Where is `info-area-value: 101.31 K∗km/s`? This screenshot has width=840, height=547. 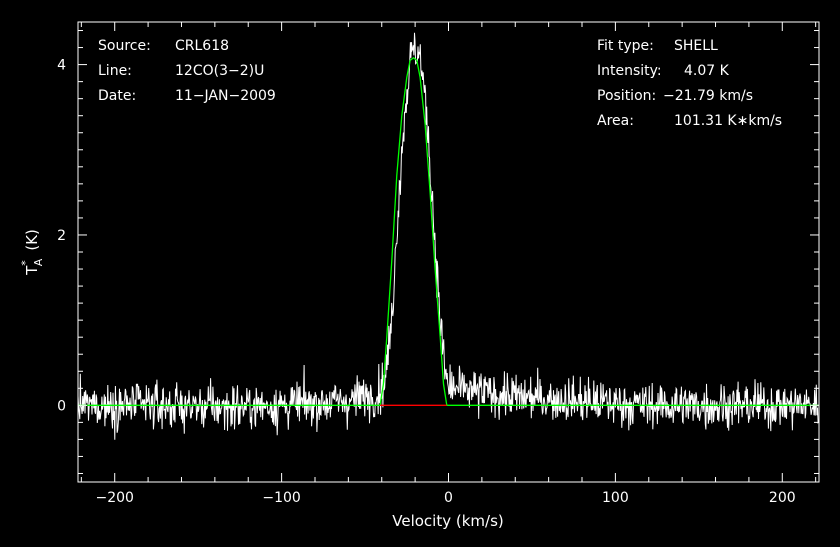
info-area-value: 101.31 K∗km/s is located at coordinates (728, 121).